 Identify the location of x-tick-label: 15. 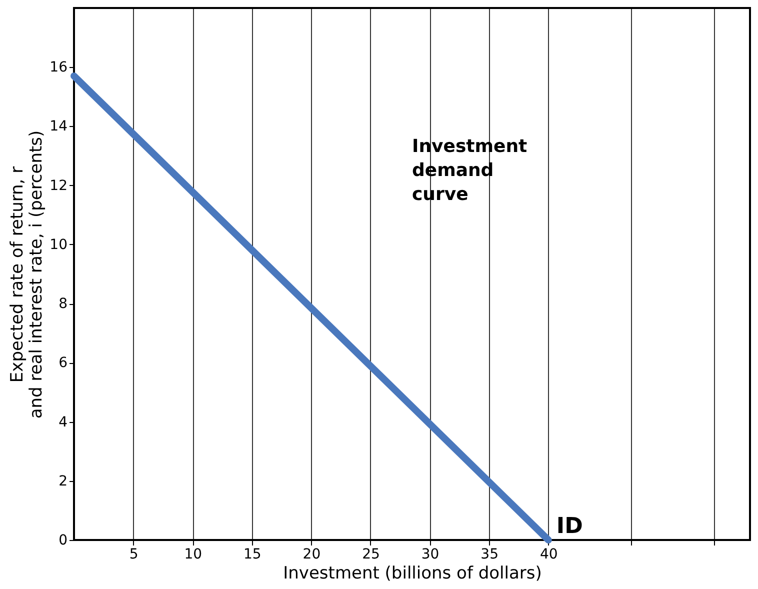
(252, 554).